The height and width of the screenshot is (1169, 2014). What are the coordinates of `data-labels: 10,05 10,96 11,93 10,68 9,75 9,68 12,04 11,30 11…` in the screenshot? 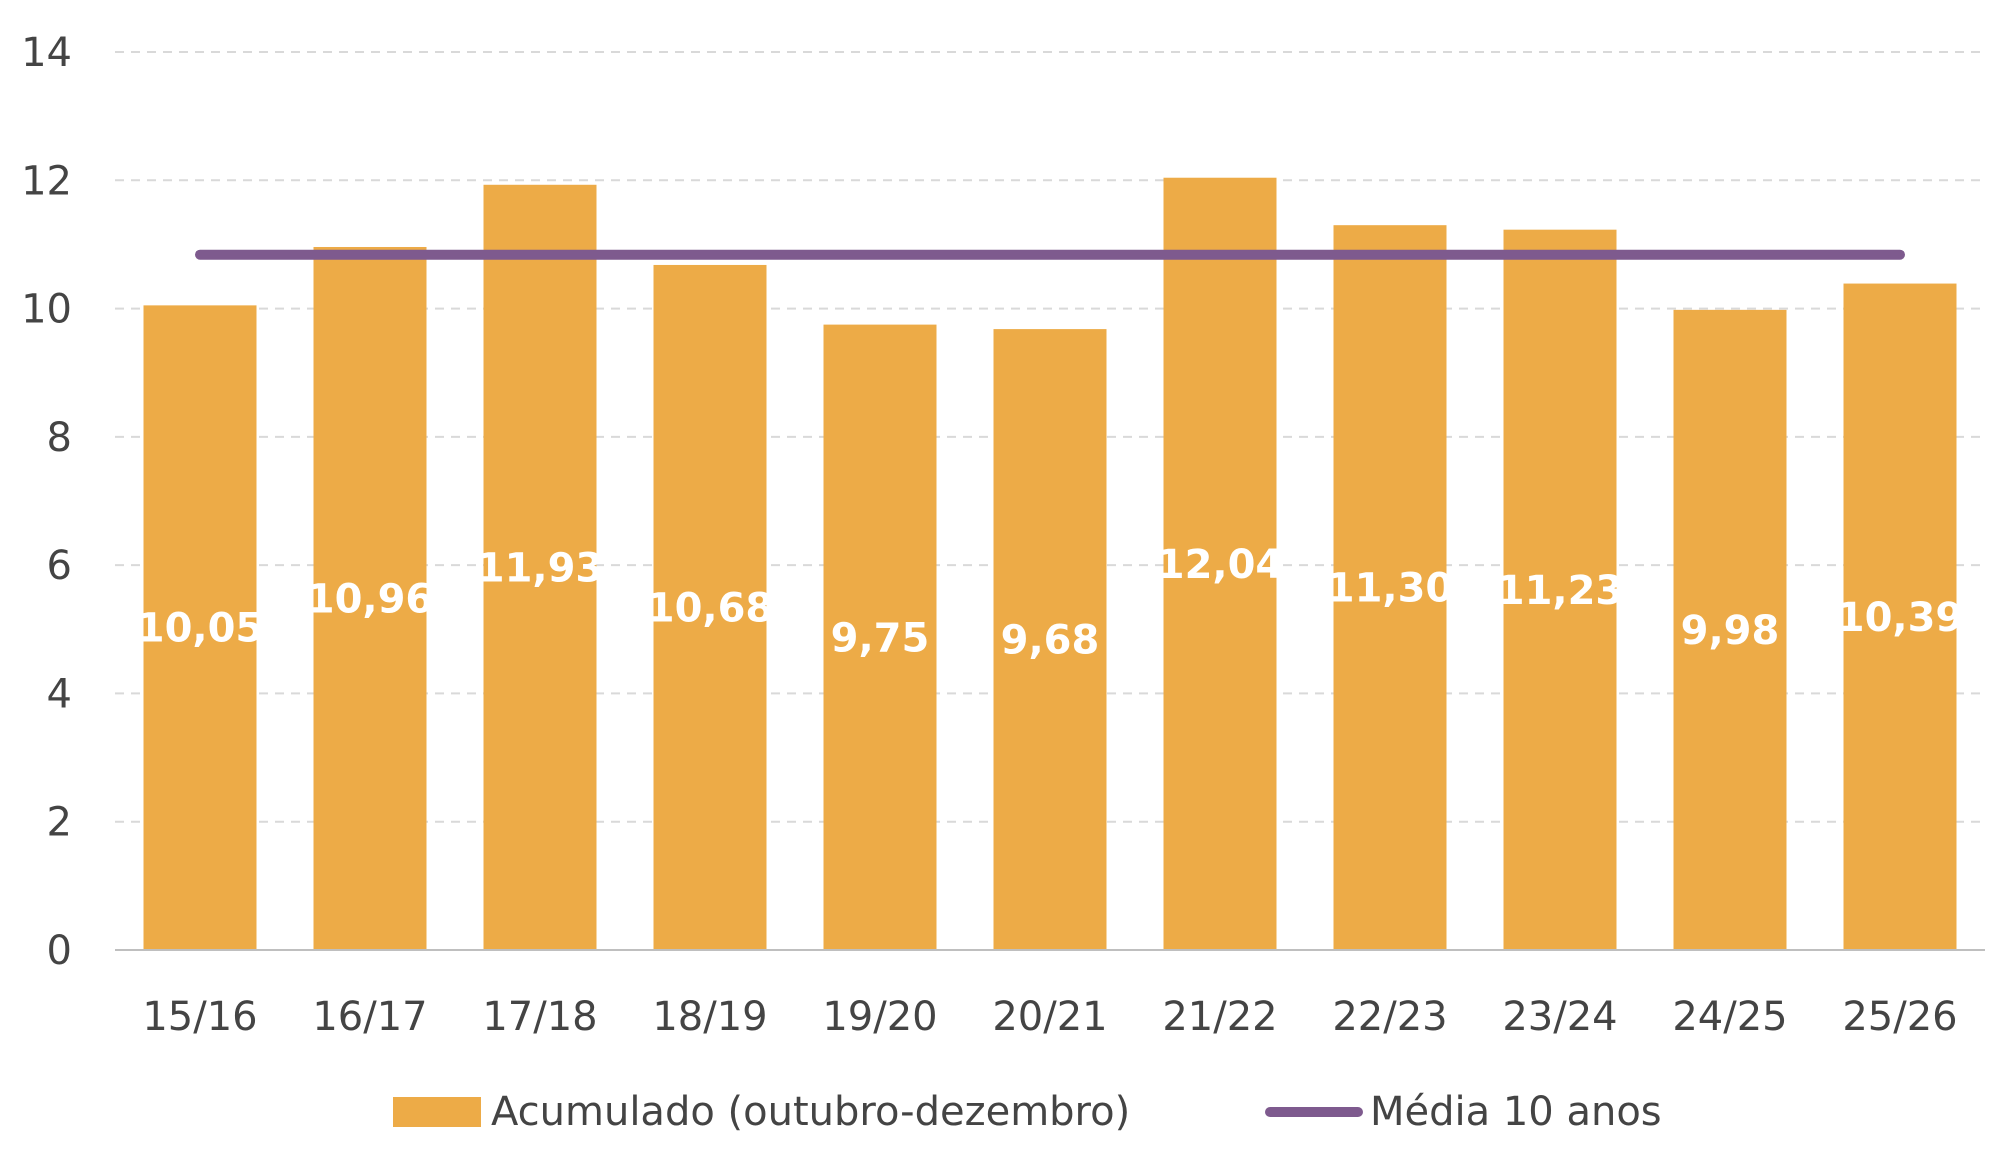 It's located at (1050, 603).